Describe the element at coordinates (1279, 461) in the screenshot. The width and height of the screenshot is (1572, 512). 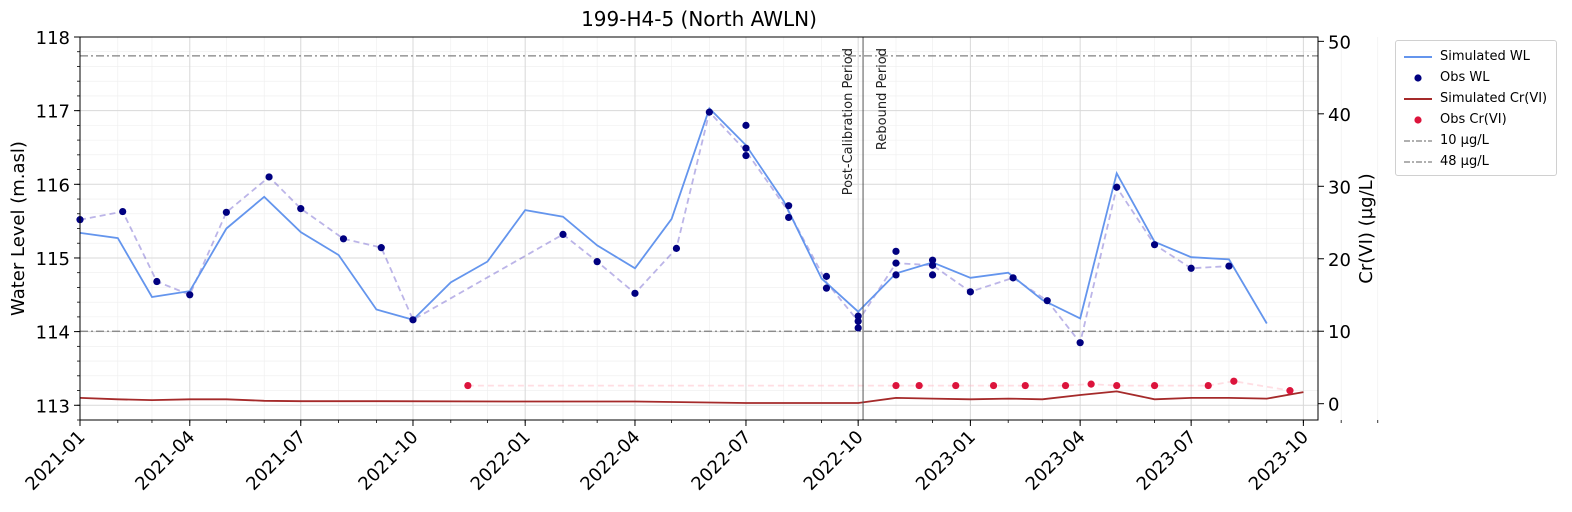
I see `x-tick-label: 2023-10` at that location.